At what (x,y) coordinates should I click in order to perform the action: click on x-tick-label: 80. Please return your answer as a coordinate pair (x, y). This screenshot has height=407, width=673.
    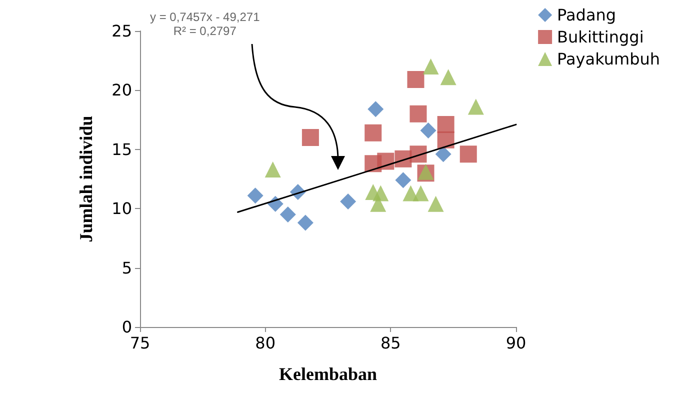
    Looking at the image, I should click on (265, 343).